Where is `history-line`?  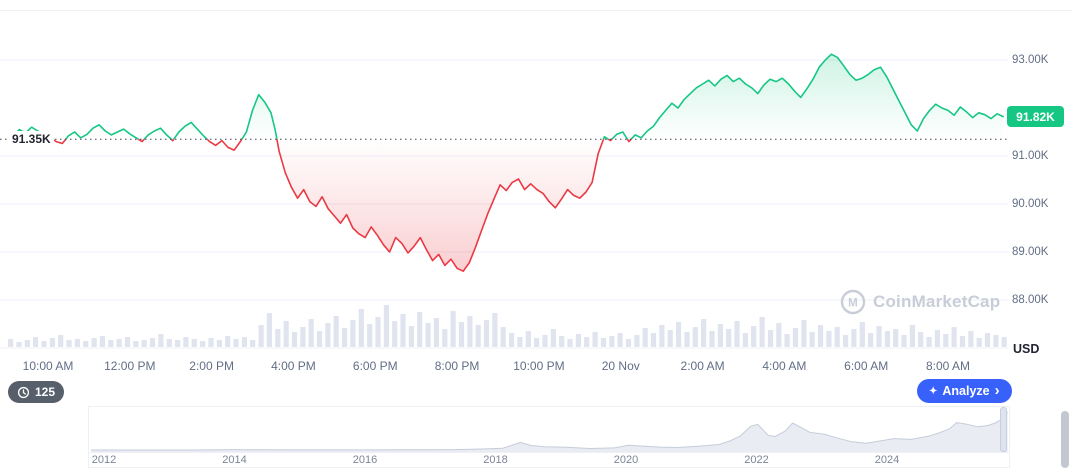
history-line is located at coordinates (549, 431).